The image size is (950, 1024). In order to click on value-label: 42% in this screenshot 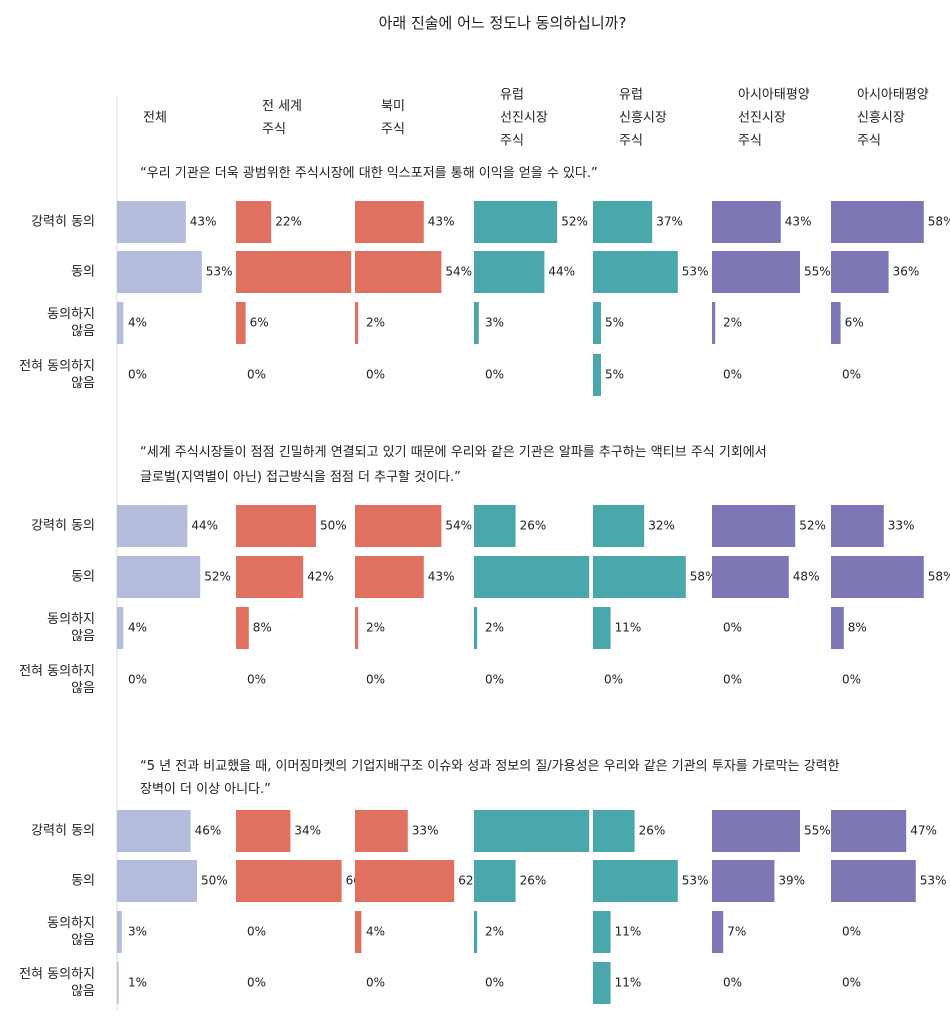, I will do `click(320, 577)`.